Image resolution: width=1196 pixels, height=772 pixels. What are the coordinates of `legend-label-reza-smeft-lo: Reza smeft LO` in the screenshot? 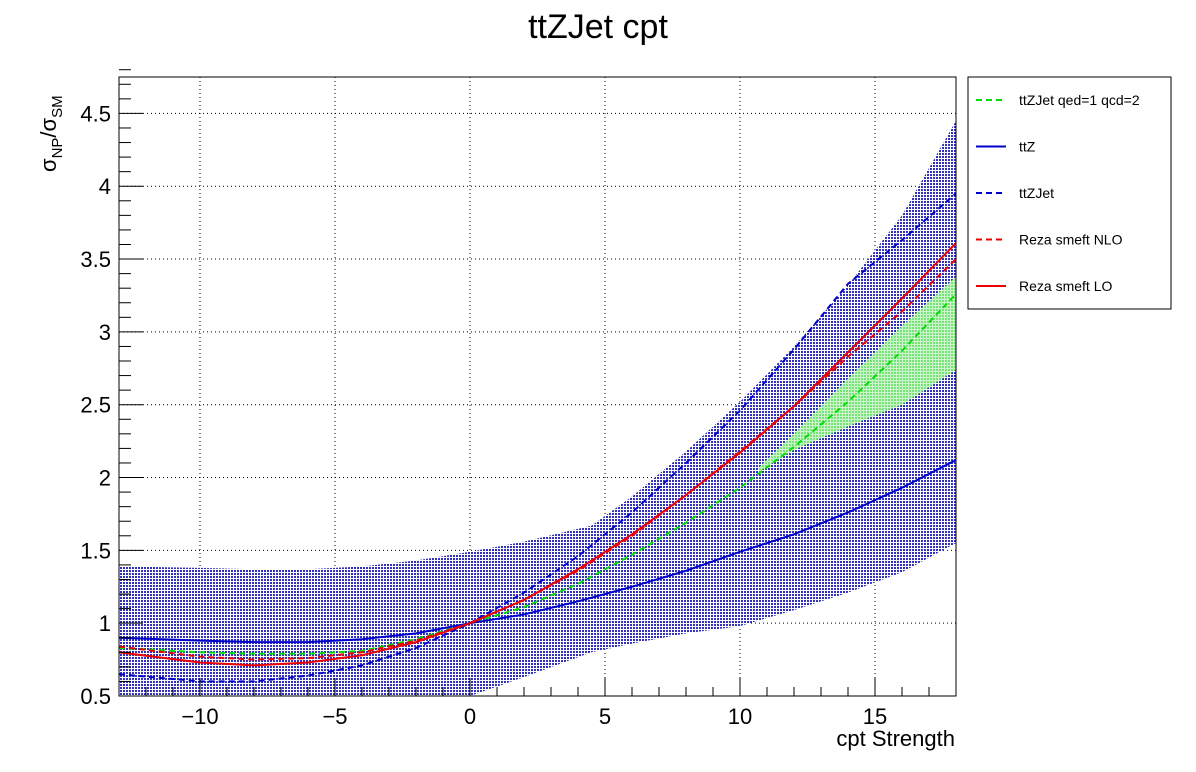 It's located at (1065, 286).